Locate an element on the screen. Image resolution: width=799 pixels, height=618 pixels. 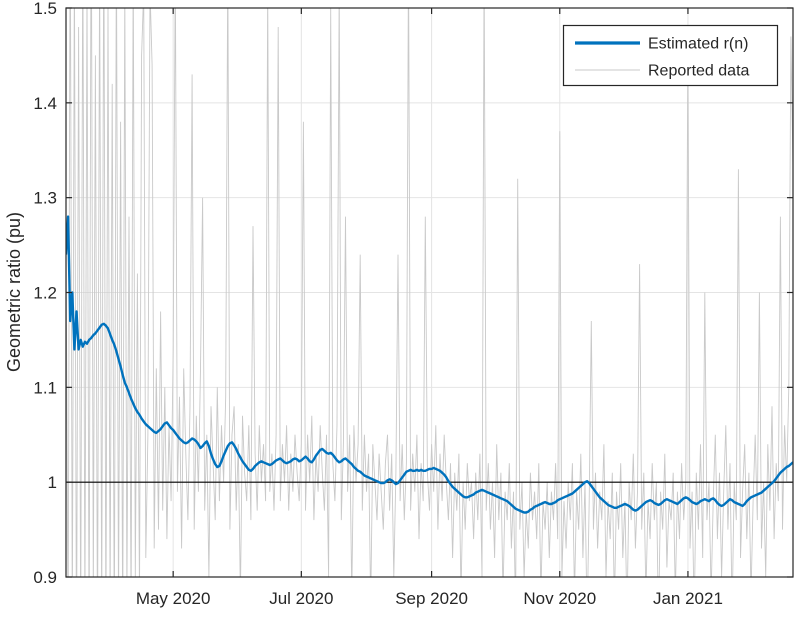
x-tick-label: Jul 2020 is located at coordinates (301, 598).